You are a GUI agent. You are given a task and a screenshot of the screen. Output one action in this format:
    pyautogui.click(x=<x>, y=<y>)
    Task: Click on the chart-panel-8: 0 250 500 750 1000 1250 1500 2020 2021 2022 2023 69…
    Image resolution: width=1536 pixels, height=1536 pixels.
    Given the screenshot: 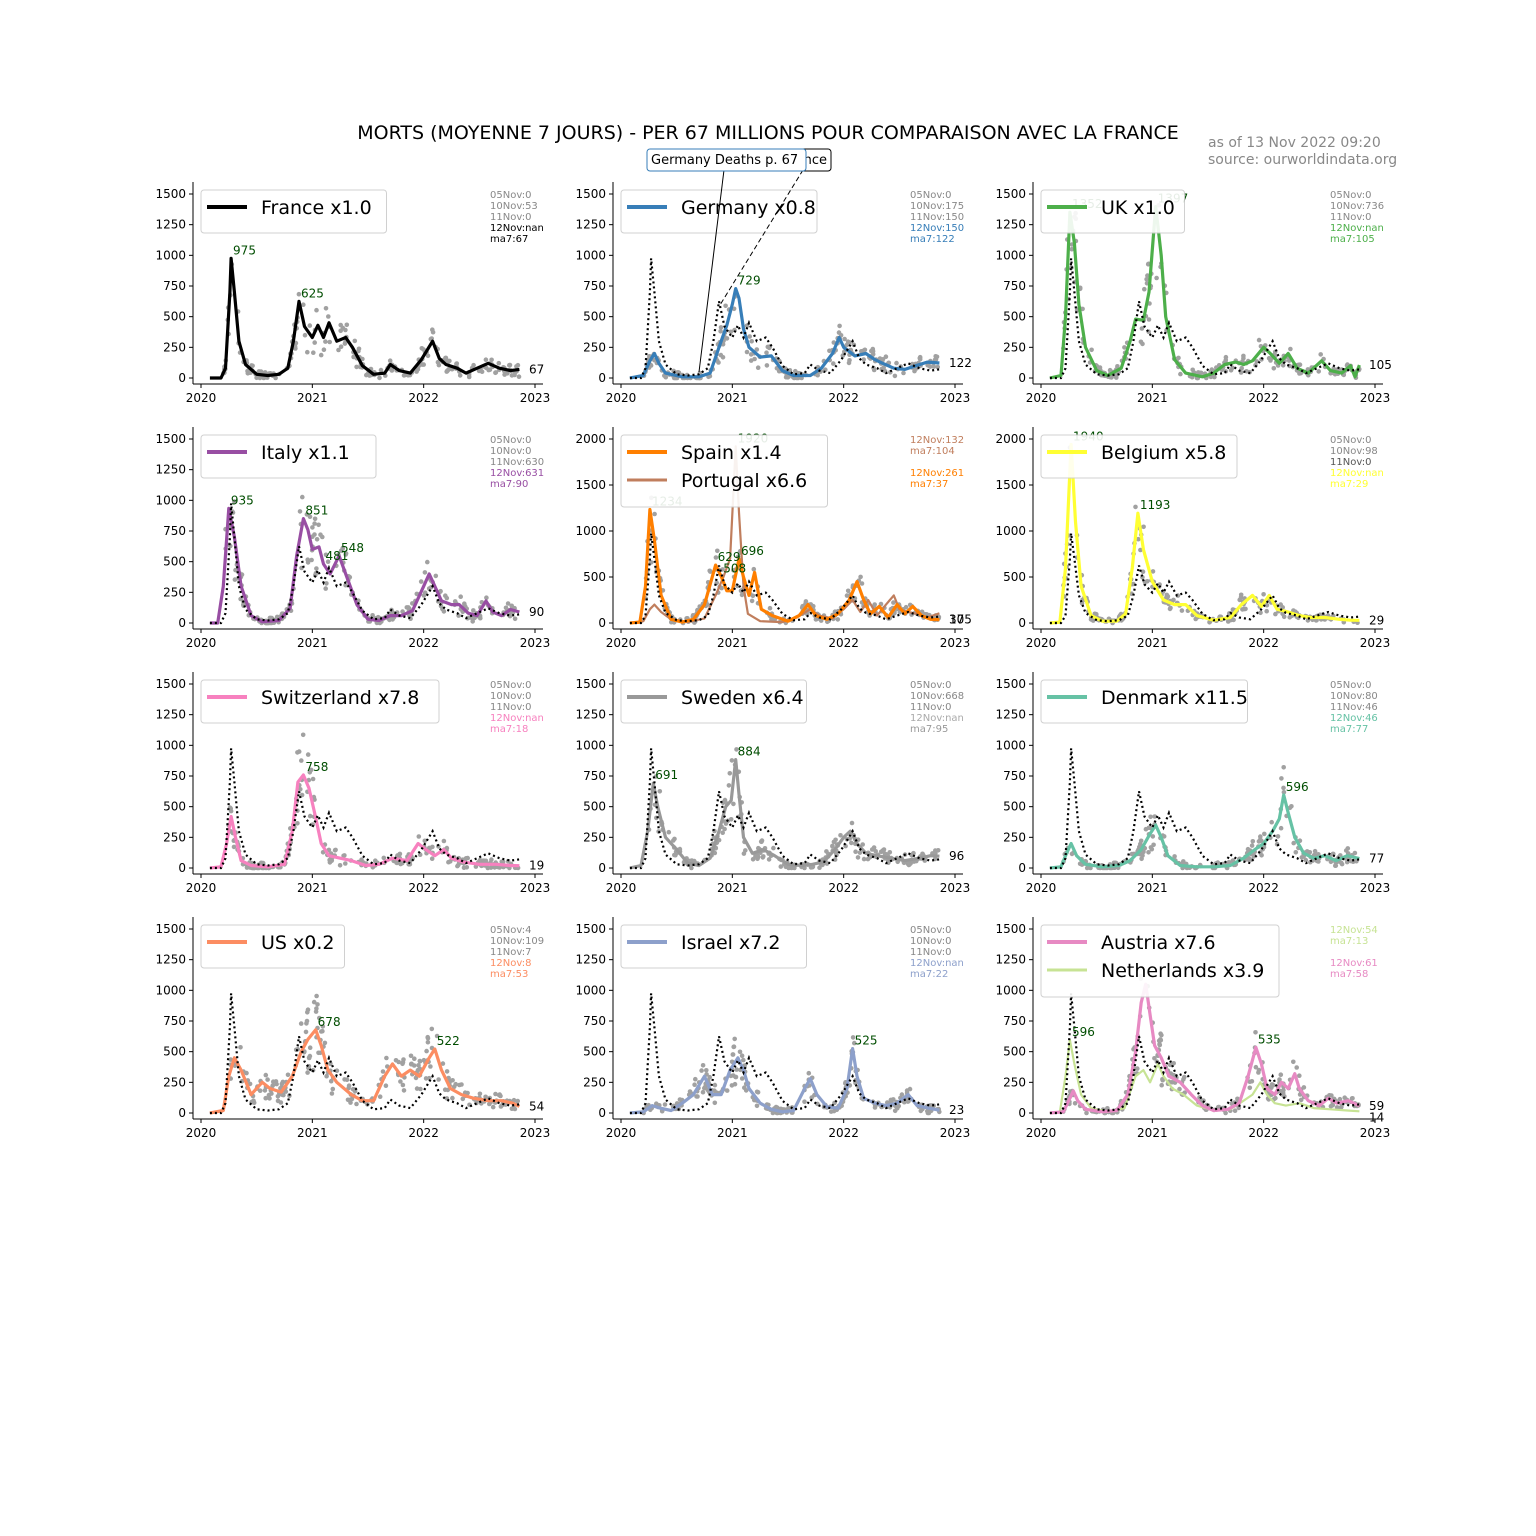 What is the action you would take?
    pyautogui.click(x=772, y=783)
    